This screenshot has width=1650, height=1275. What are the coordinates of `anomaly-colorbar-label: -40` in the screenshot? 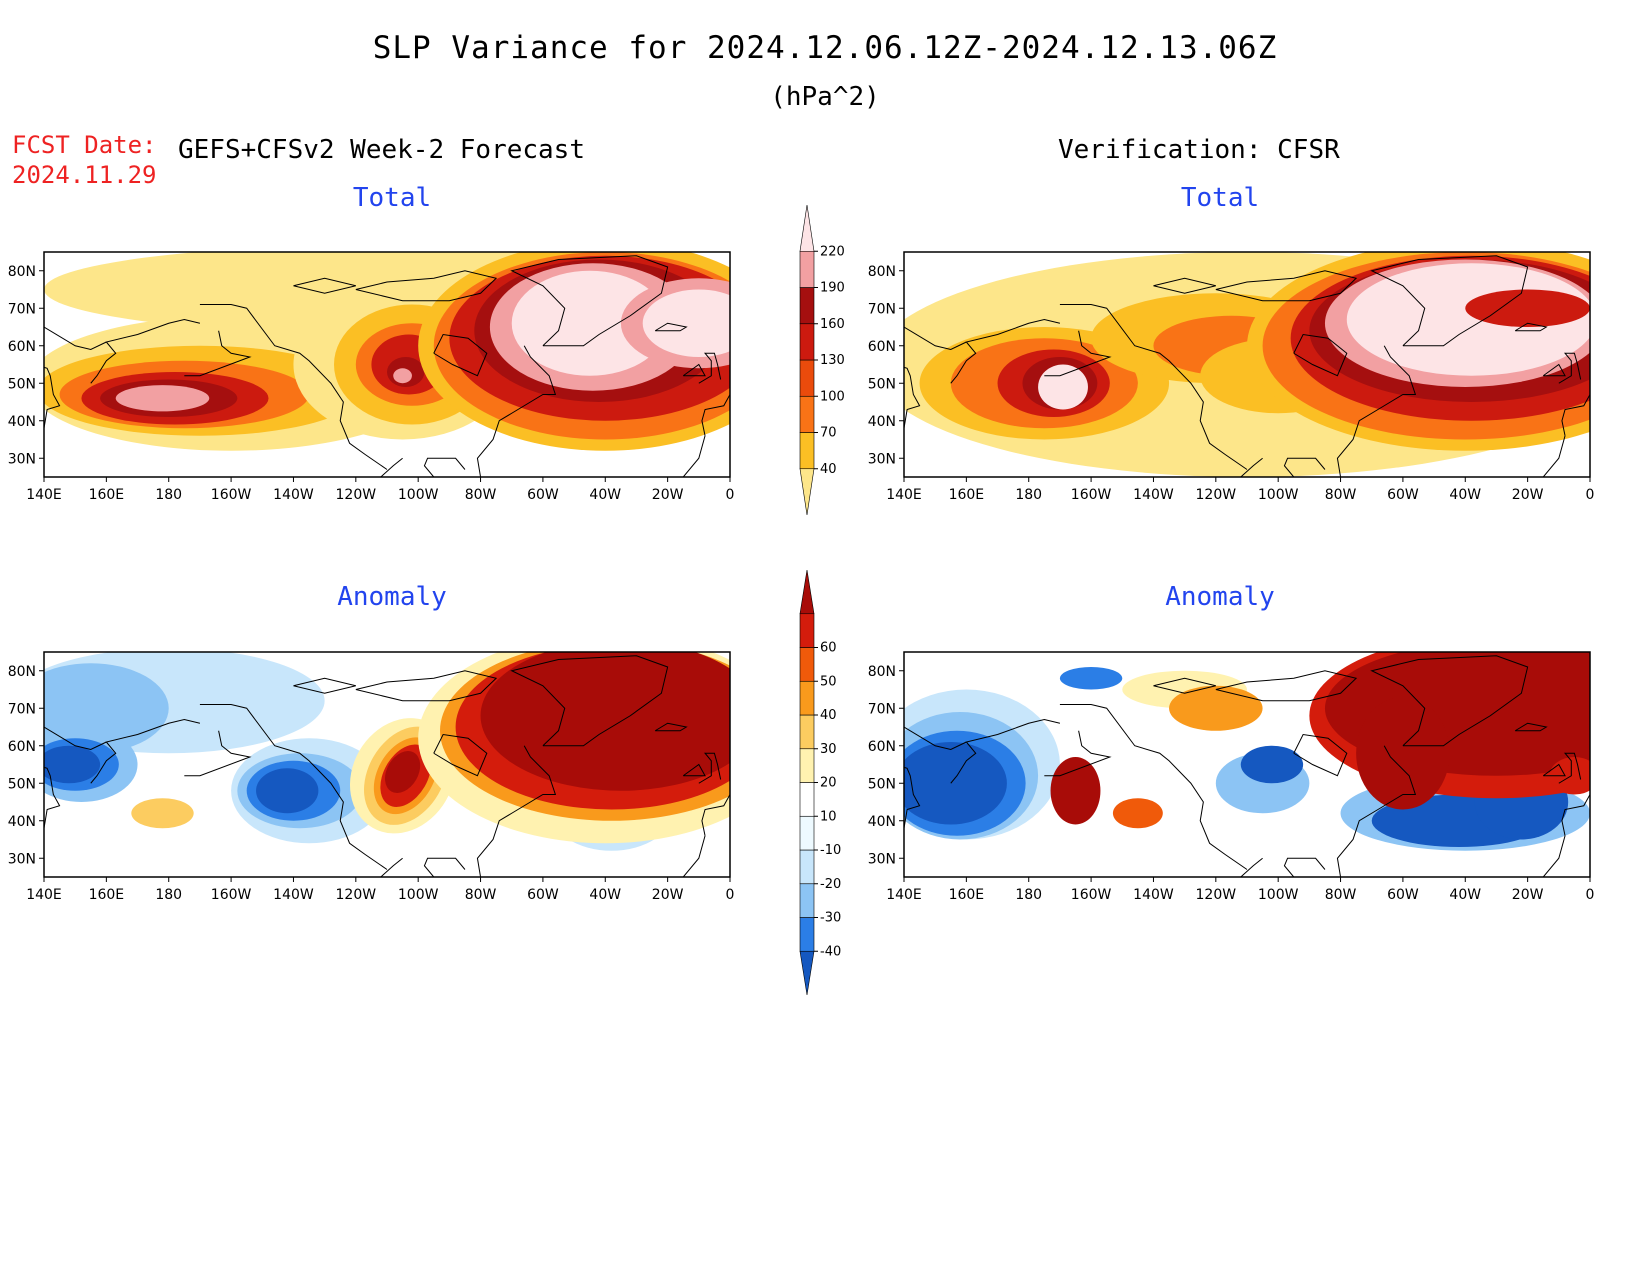 It's located at (830, 951).